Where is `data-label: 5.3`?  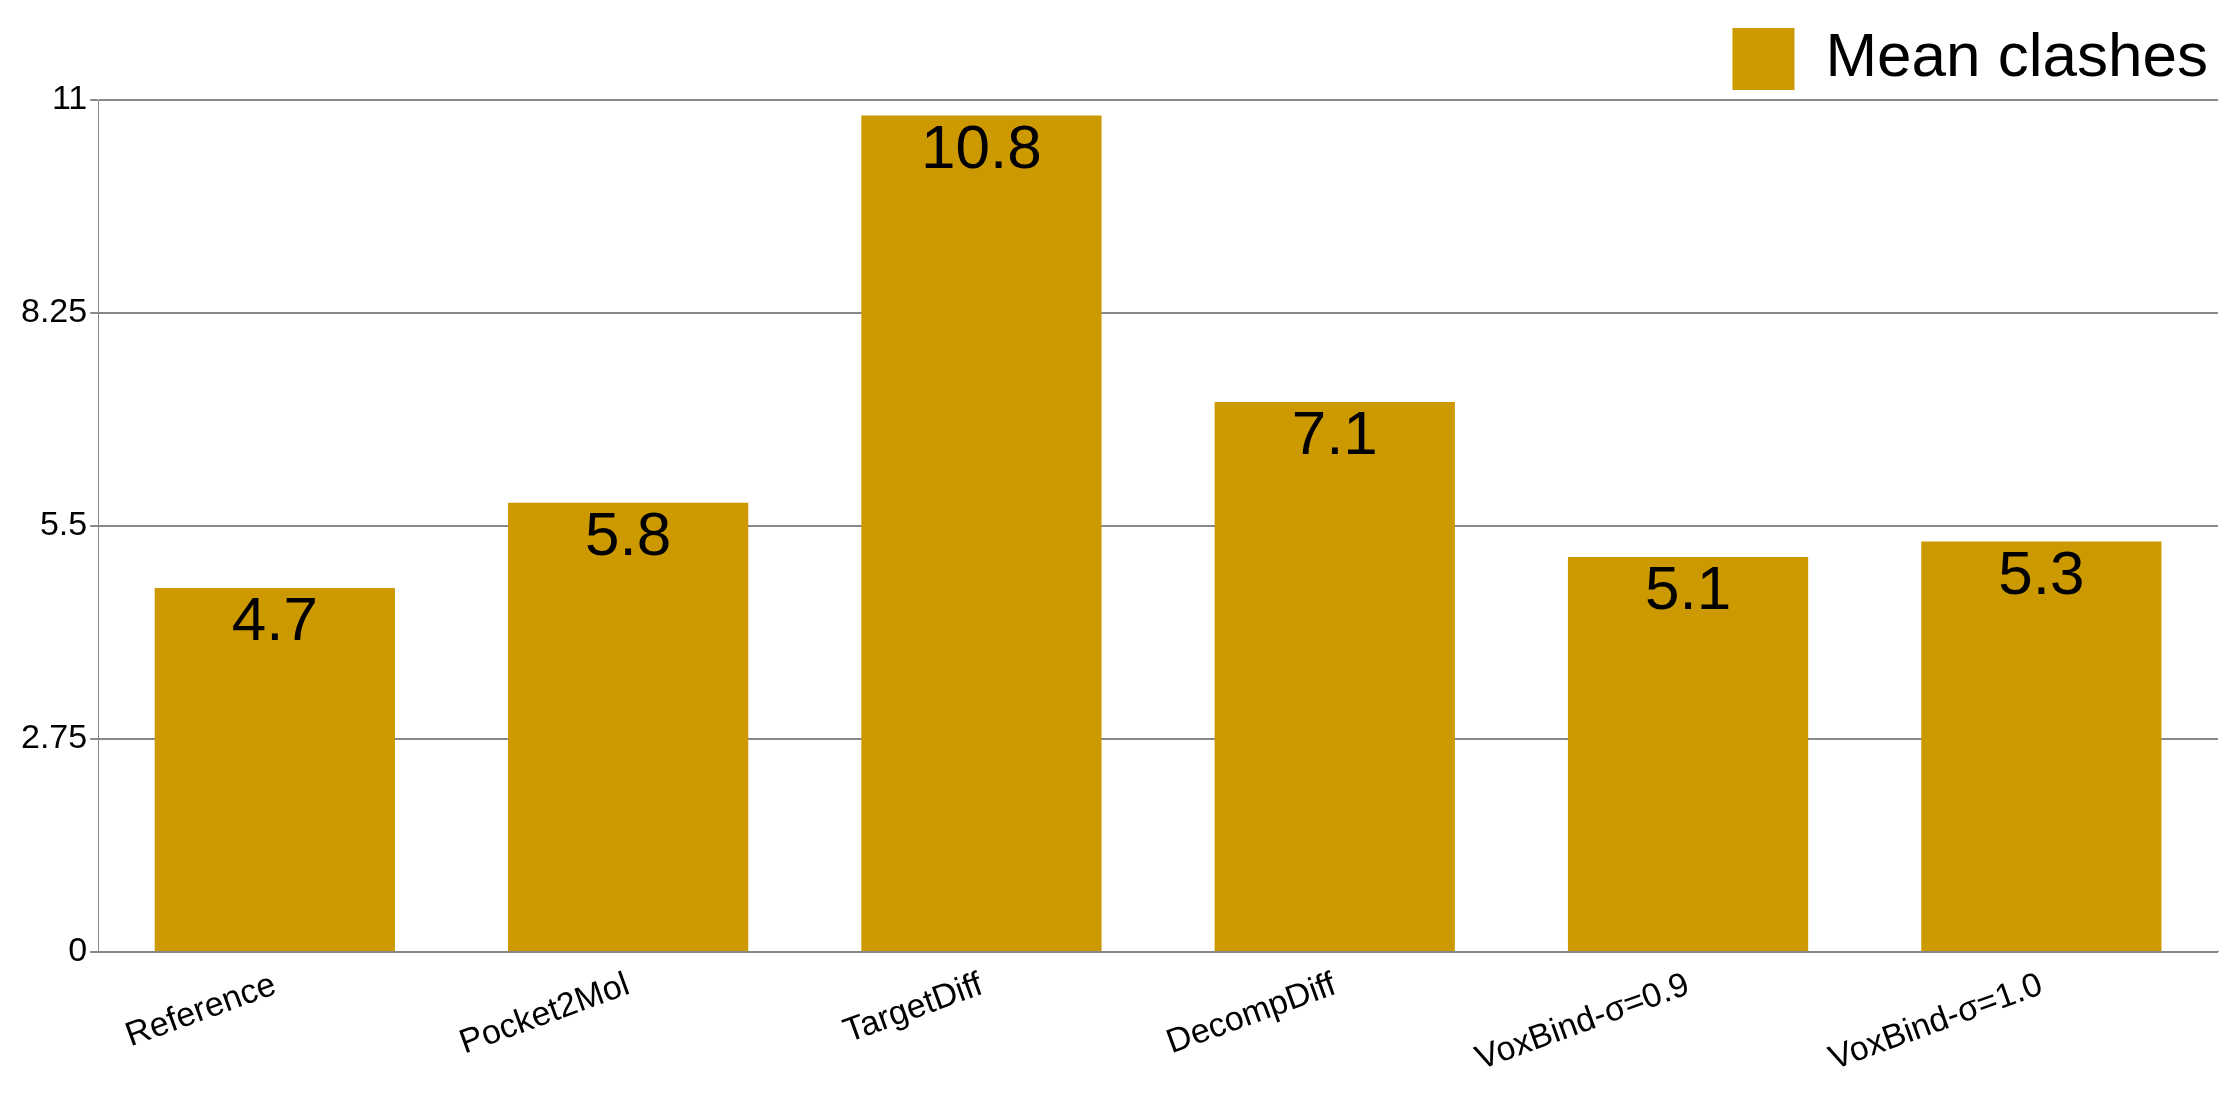 data-label: 5.3 is located at coordinates (2041, 572).